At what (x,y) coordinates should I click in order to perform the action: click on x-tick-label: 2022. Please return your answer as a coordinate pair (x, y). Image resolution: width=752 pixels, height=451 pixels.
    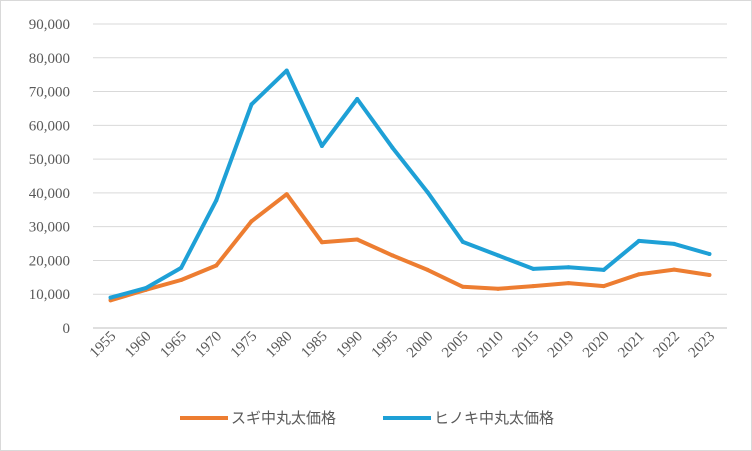
    Looking at the image, I should click on (666, 345).